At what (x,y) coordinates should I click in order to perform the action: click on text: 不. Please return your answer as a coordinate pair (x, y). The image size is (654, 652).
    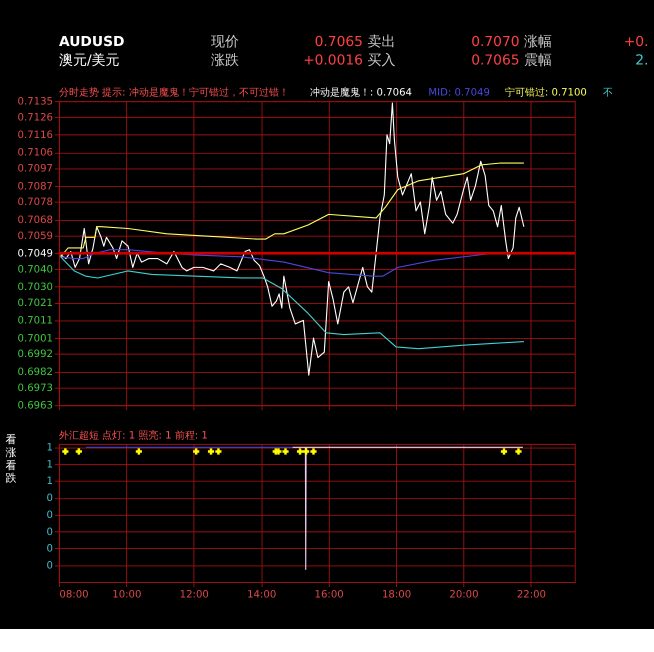
    Looking at the image, I should click on (607, 93).